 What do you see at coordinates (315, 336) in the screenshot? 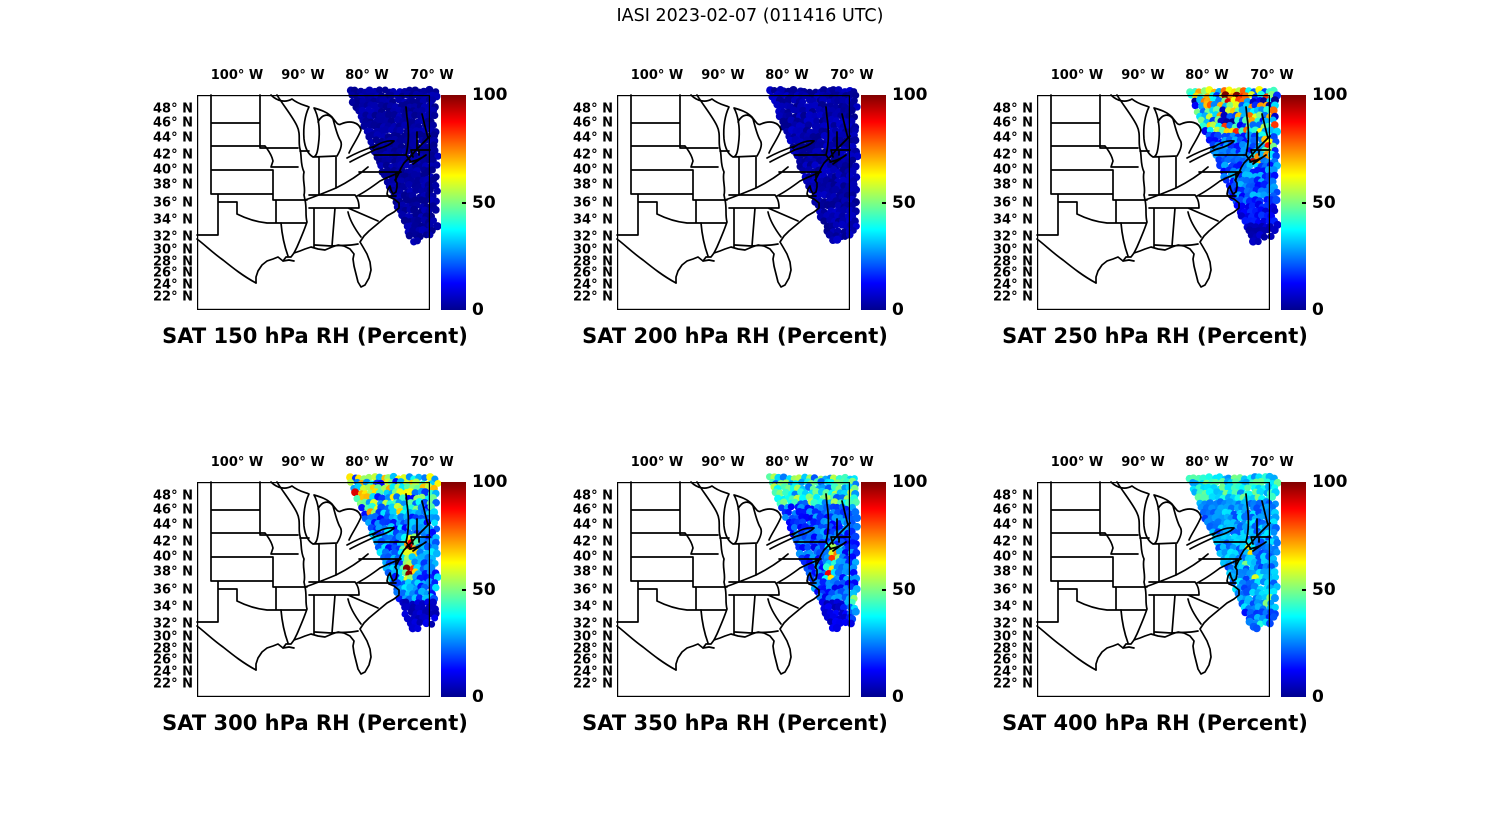
I see `panel-title: SAT 150 hPa RH (Percent)` at bounding box center [315, 336].